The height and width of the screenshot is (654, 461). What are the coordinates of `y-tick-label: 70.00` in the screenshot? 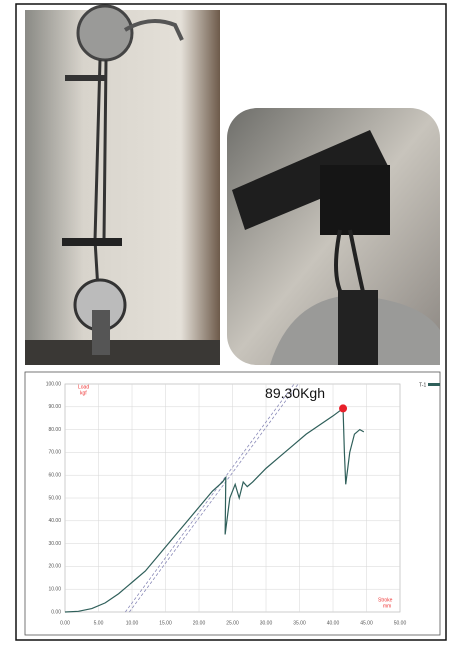 It's located at (54, 453).